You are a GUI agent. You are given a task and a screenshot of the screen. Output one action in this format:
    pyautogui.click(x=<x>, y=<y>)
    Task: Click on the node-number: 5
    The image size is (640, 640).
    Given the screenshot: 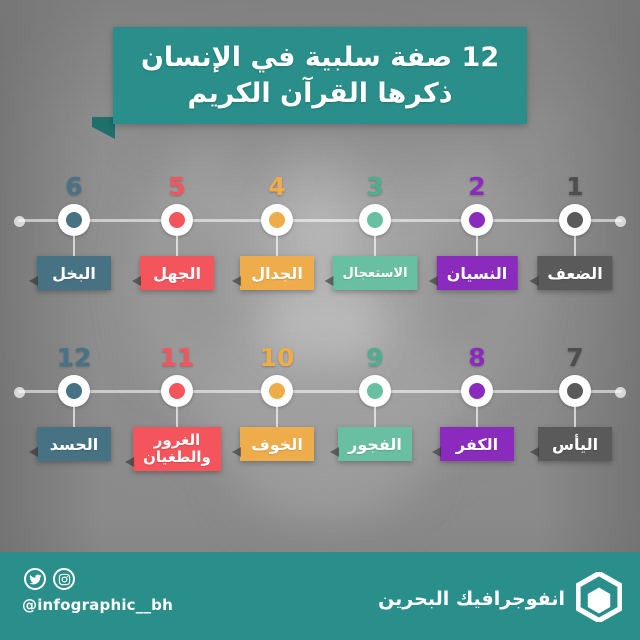 What is the action you would take?
    pyautogui.click(x=177, y=186)
    